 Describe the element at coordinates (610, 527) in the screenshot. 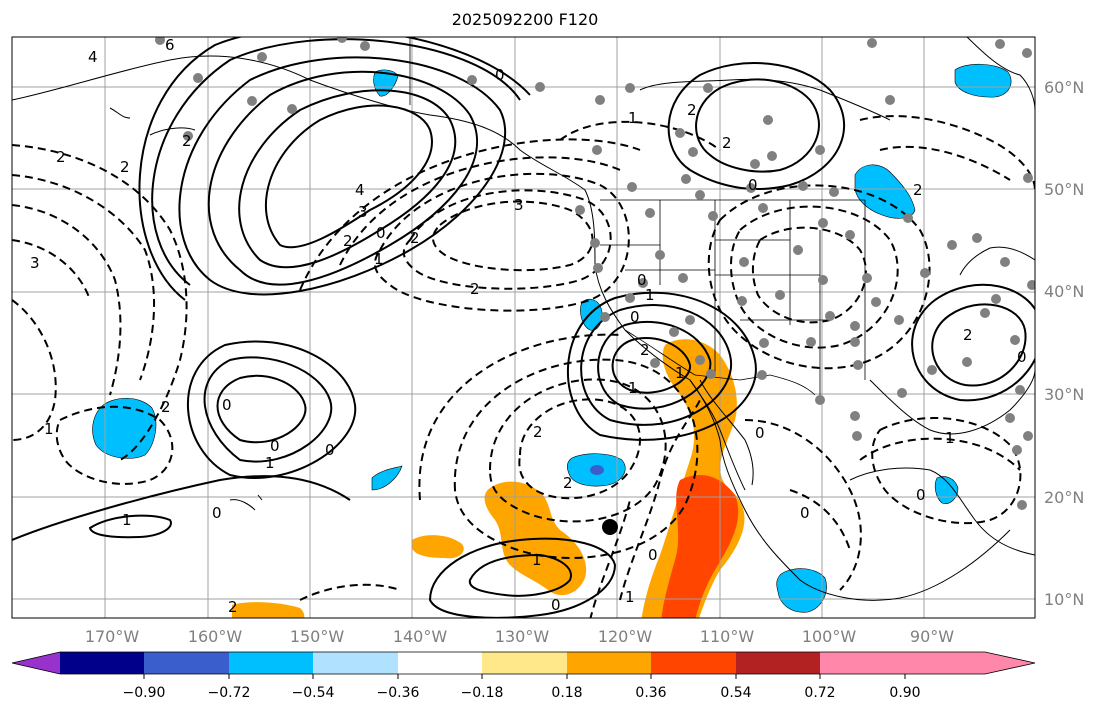

I see `station-marker-black` at that location.